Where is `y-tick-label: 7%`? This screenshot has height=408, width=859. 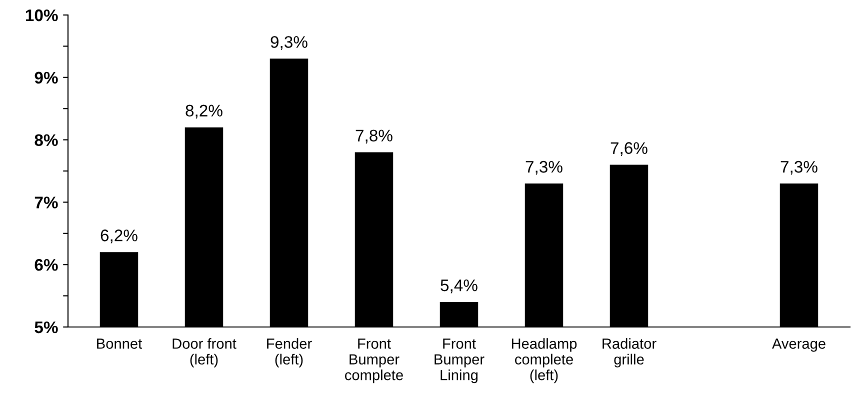
y-tick-label: 7% is located at coordinates (46, 202).